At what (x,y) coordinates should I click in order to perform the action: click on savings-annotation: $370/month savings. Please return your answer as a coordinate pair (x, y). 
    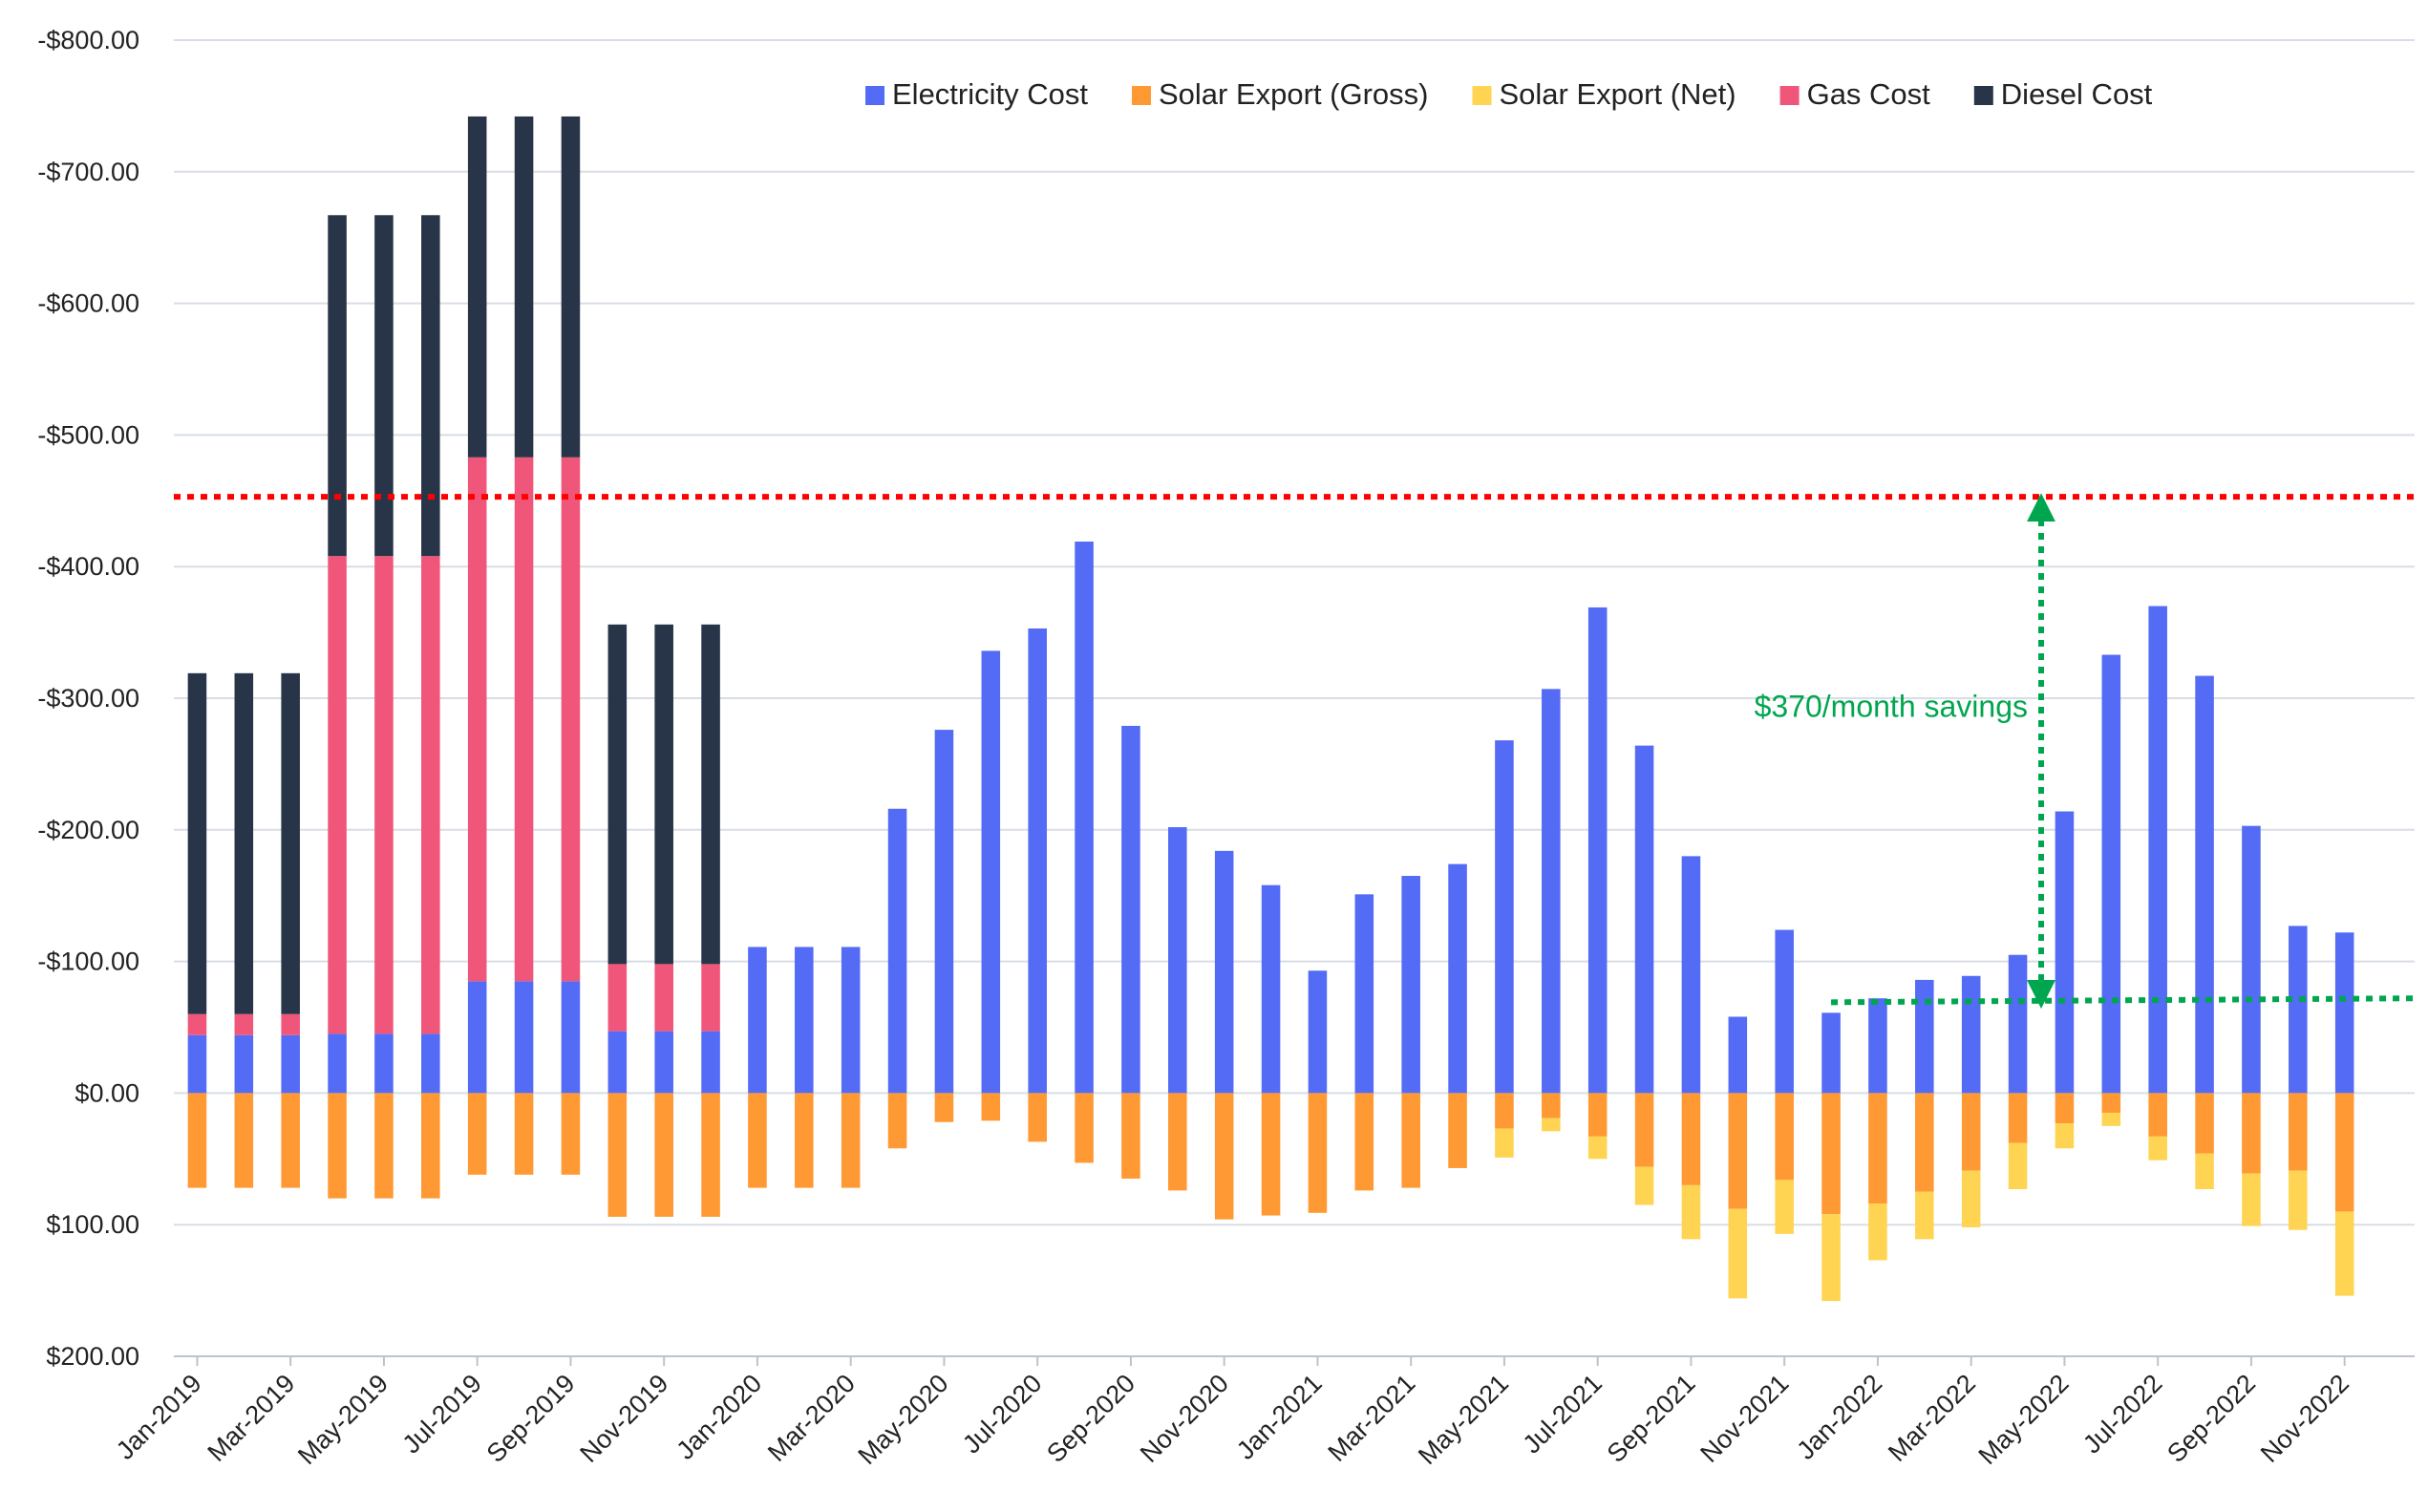
    Looking at the image, I should click on (1891, 706).